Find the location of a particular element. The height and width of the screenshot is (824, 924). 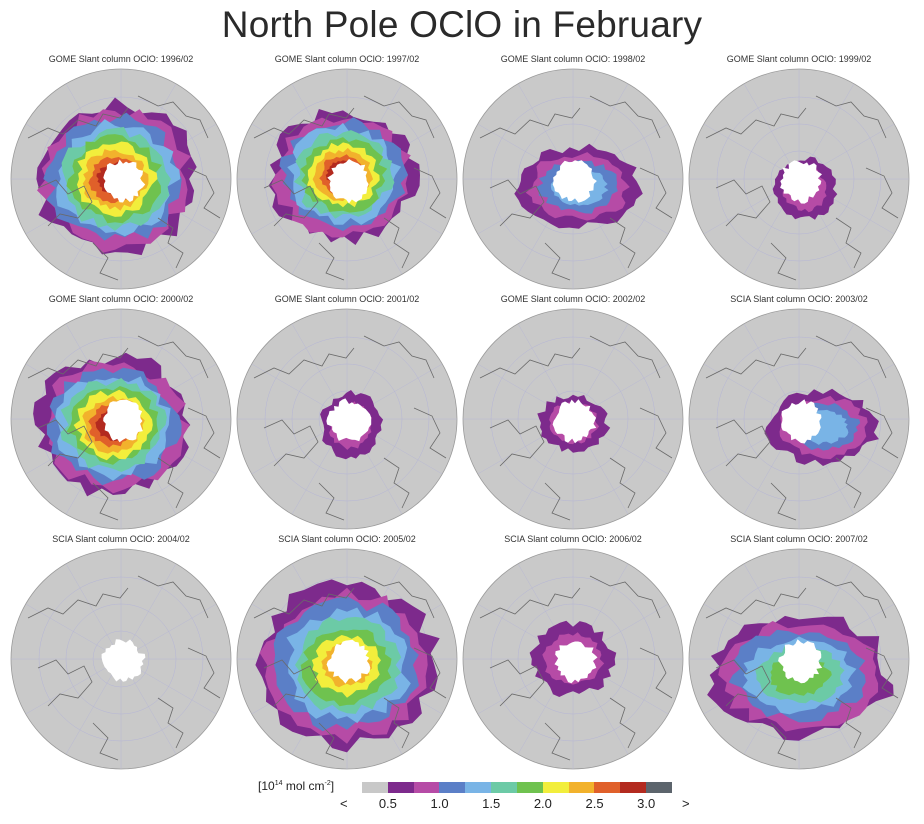

map-panel: SCIA Slant column OClO: 2003/02 is located at coordinates (799, 410).